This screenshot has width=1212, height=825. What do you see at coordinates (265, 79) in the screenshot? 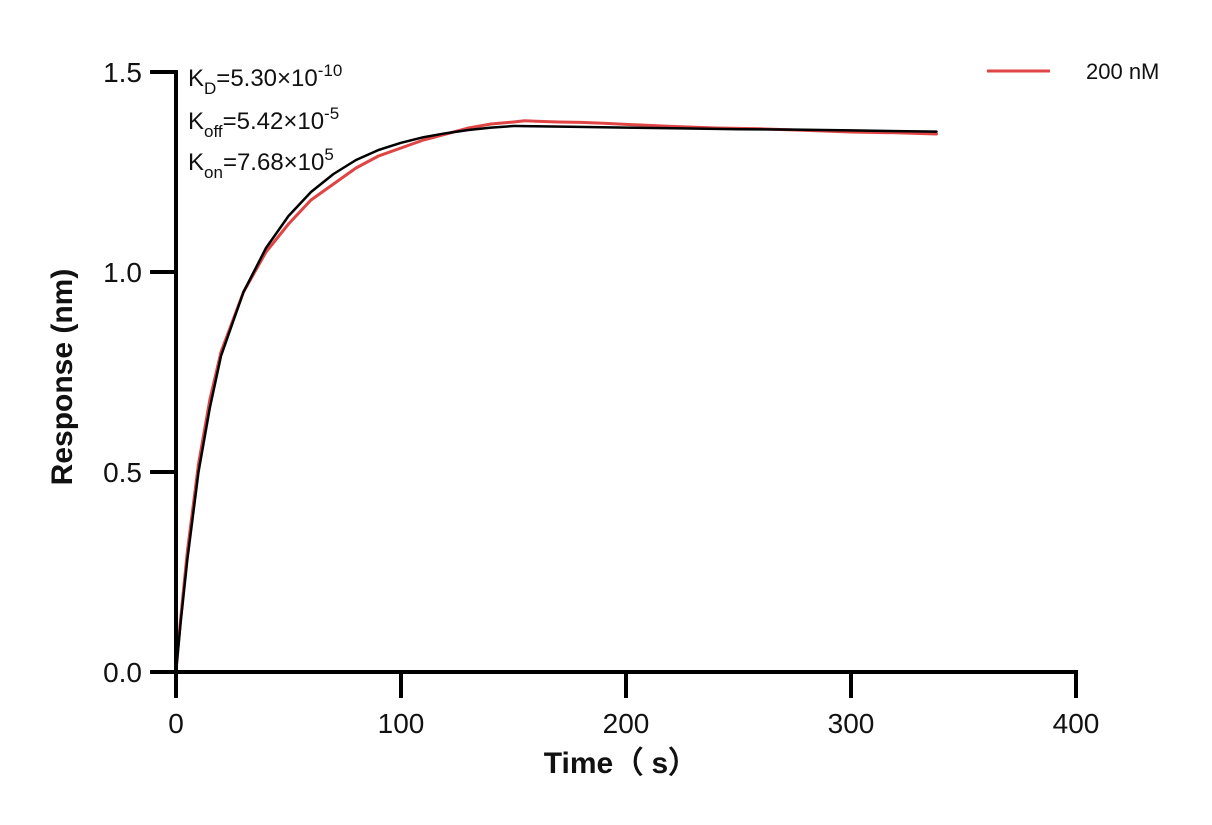
I see `kd-annotation: KD=5.30×10-10` at bounding box center [265, 79].